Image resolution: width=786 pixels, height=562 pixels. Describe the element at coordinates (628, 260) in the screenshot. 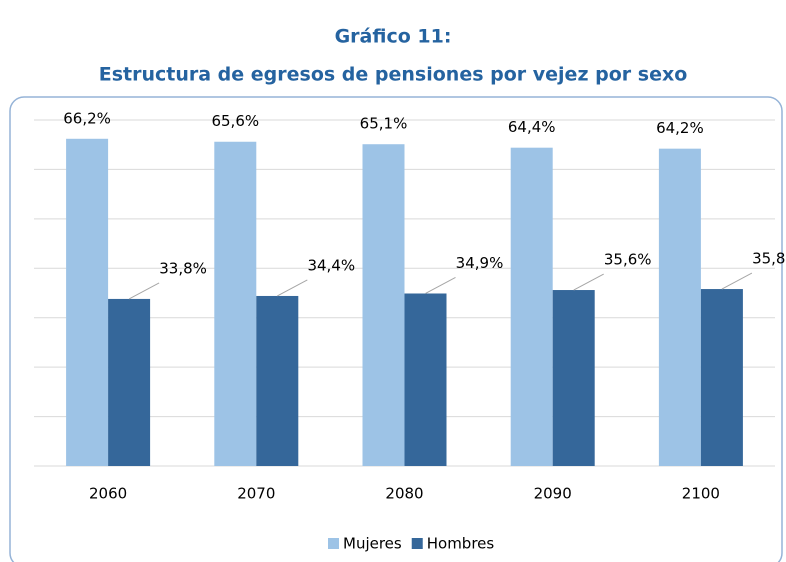

I see `data-label: 35,6%` at that location.